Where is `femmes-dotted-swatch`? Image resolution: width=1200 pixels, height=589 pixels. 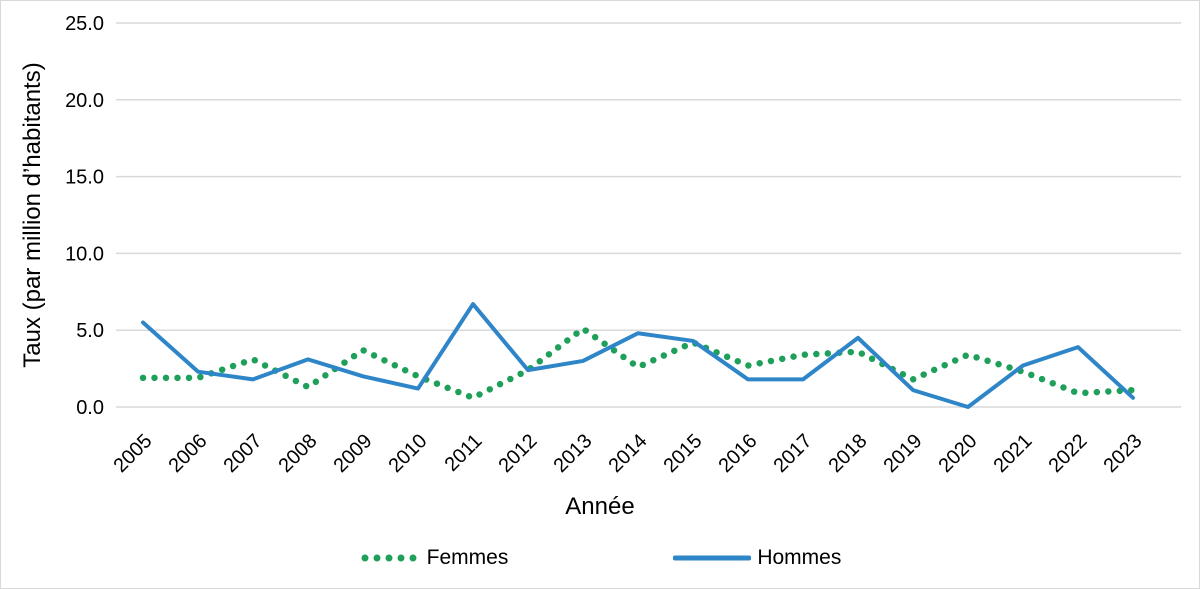 femmes-dotted-swatch is located at coordinates (391, 558).